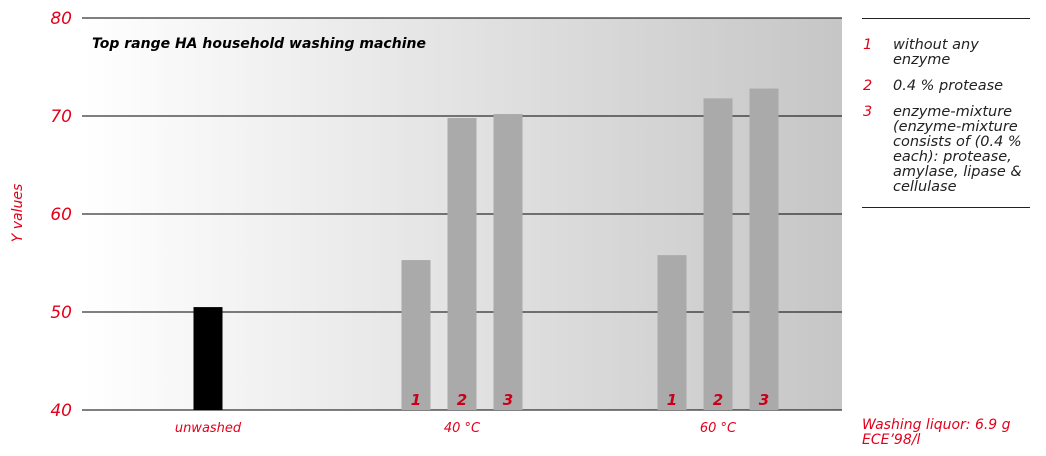 The height and width of the screenshot is (456, 1046). I want to click on legend-item-1: 1 without any enzyme, so click(946, 53).